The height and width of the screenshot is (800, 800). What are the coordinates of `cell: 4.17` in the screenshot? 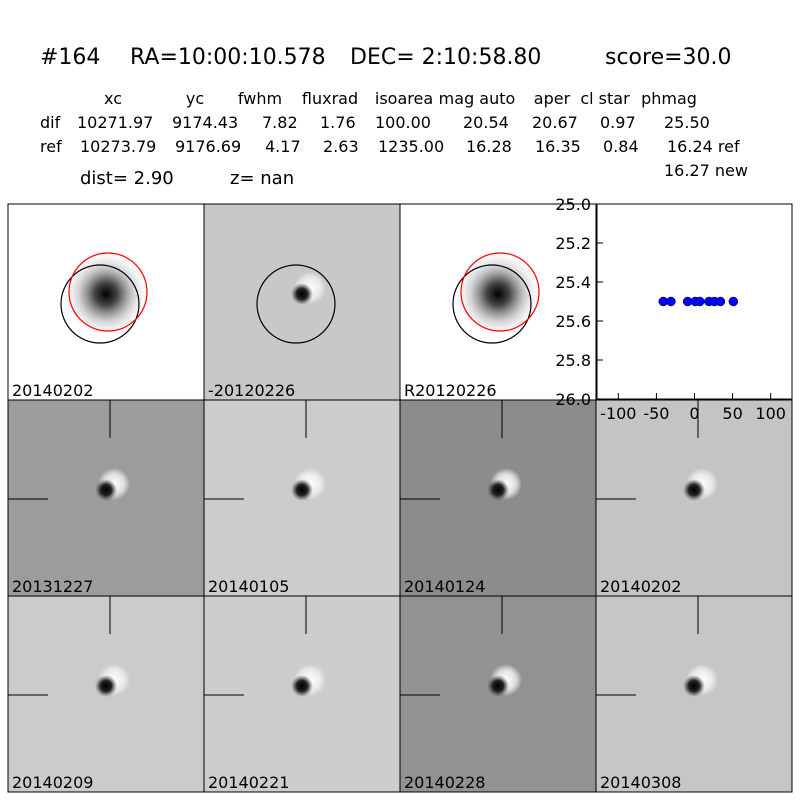 It's located at (283, 146).